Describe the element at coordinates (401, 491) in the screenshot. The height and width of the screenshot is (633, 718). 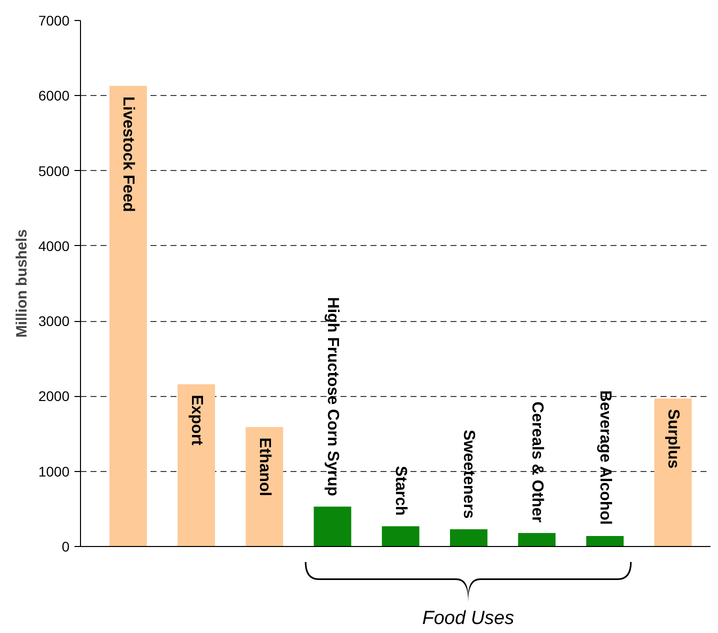
I see `x-tick-label: Starch` at that location.